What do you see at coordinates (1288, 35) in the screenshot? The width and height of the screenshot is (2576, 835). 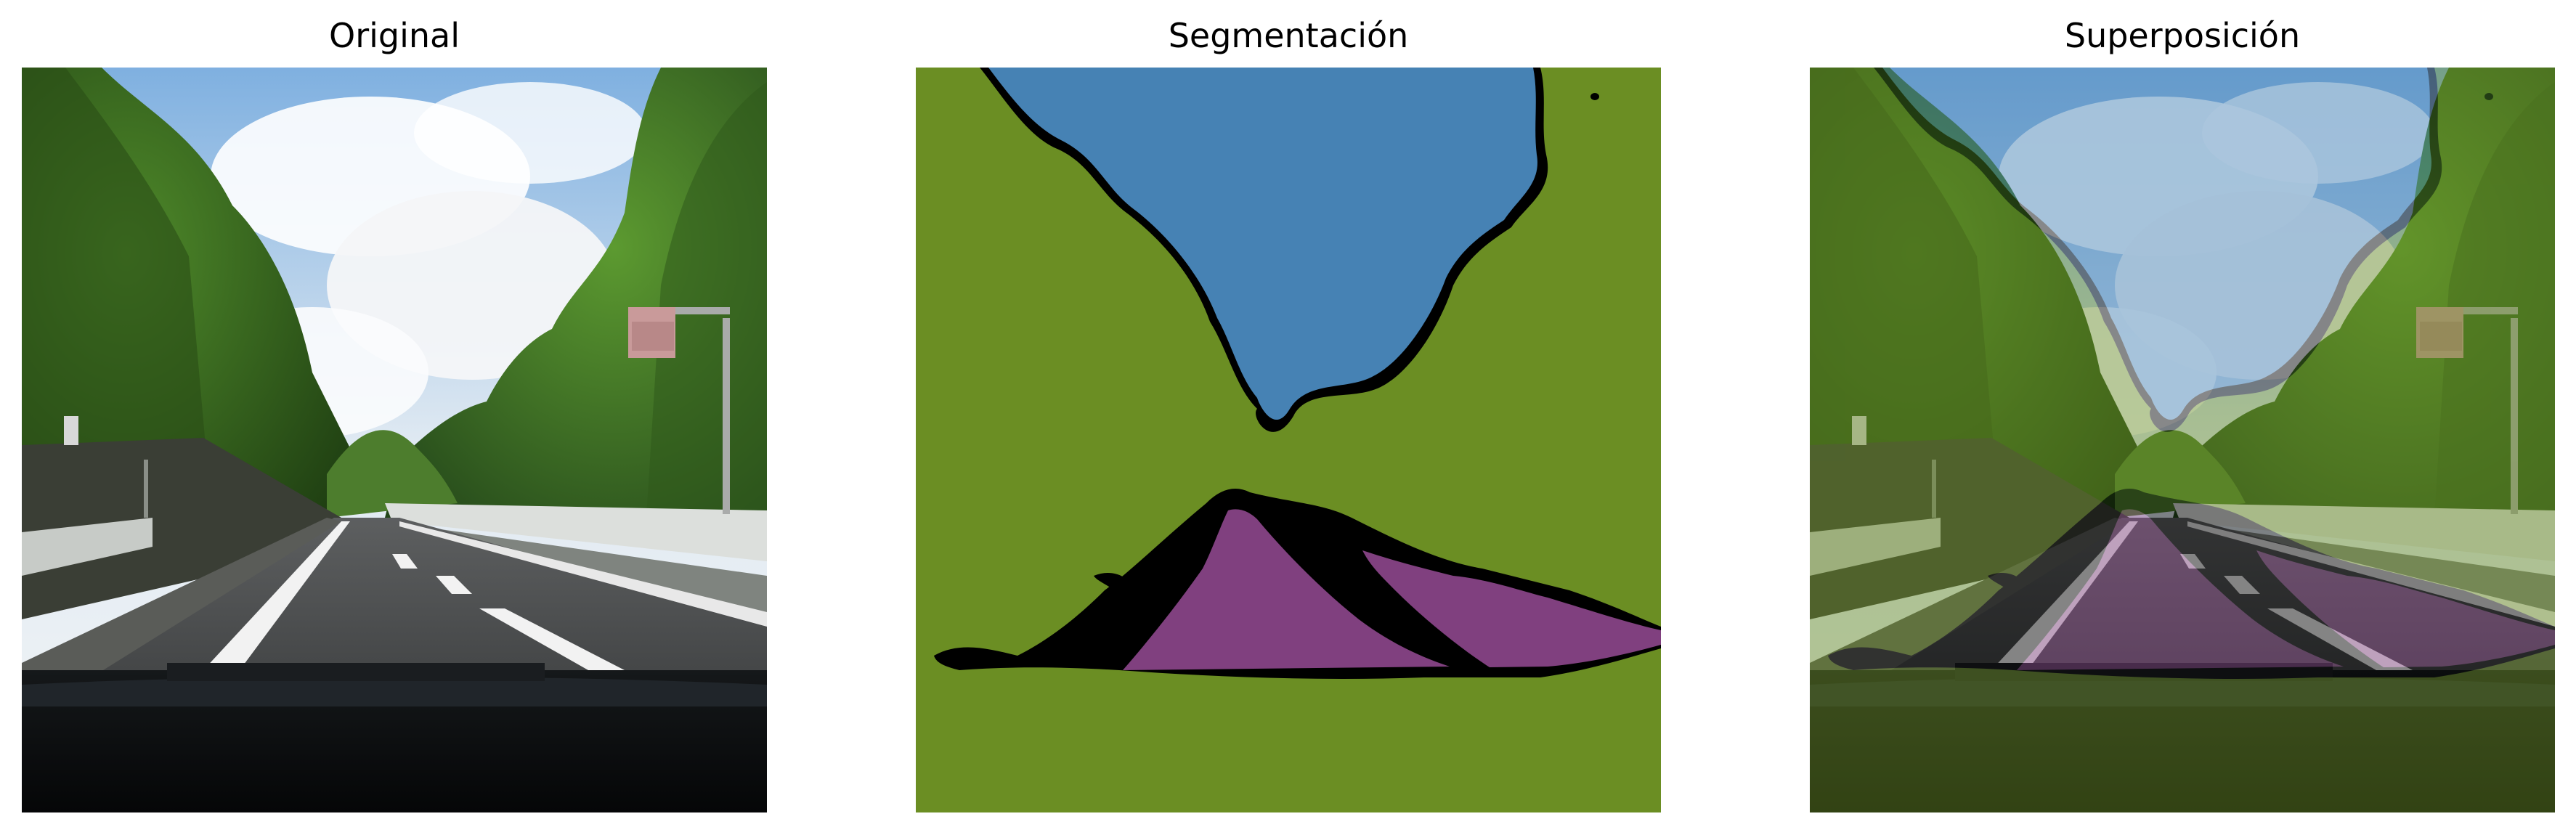 I see `panel-title: Segmentación` at bounding box center [1288, 35].